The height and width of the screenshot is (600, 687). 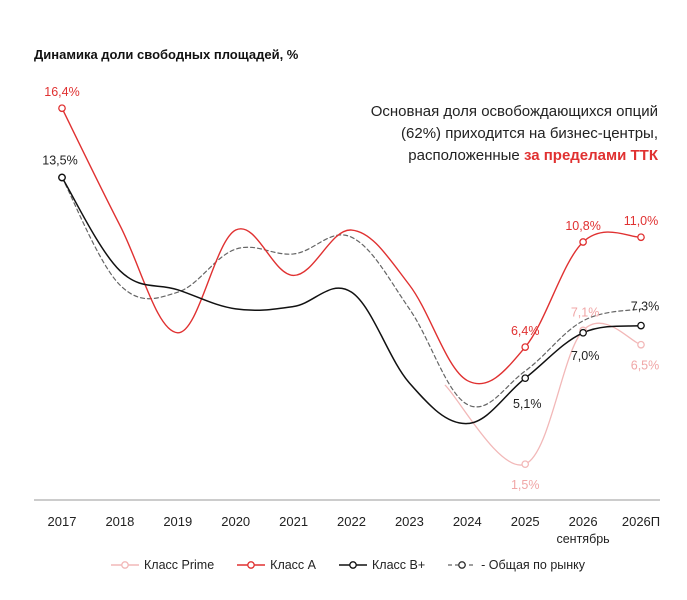 I want to click on x-tick-label-2026: 2026, so click(x=583, y=521).